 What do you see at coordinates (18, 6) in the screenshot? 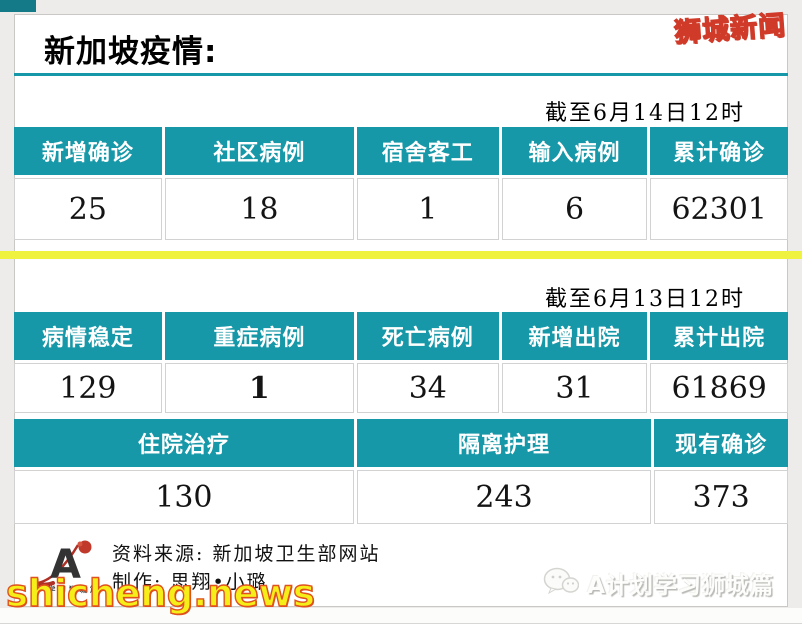
I see `corner-accent` at bounding box center [18, 6].